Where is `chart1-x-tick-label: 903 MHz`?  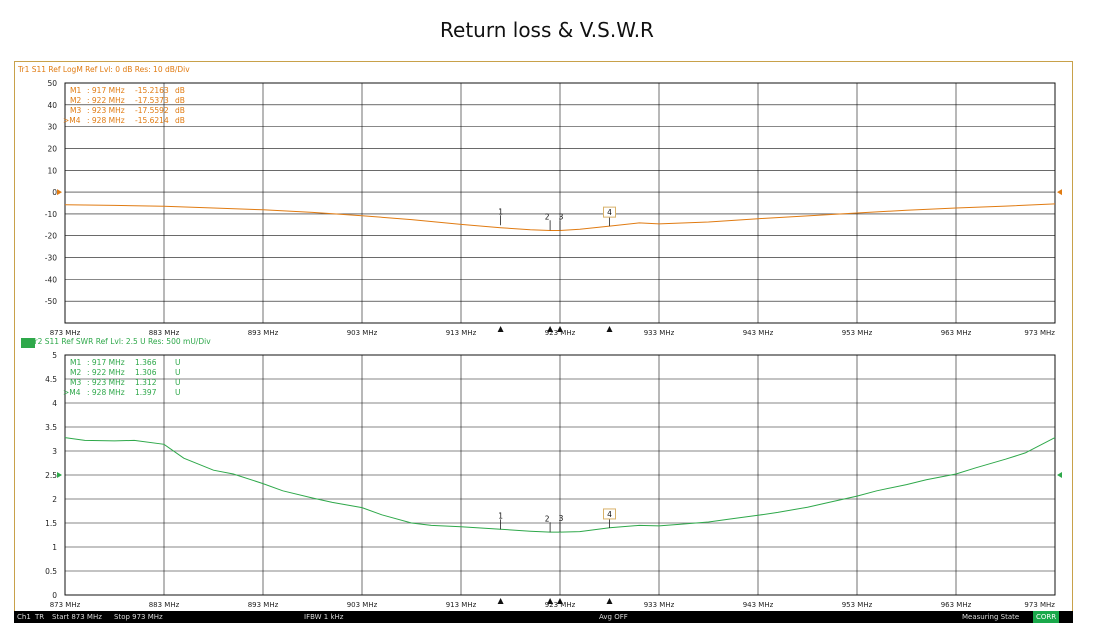 chart1-x-tick-label: 903 MHz is located at coordinates (362, 333).